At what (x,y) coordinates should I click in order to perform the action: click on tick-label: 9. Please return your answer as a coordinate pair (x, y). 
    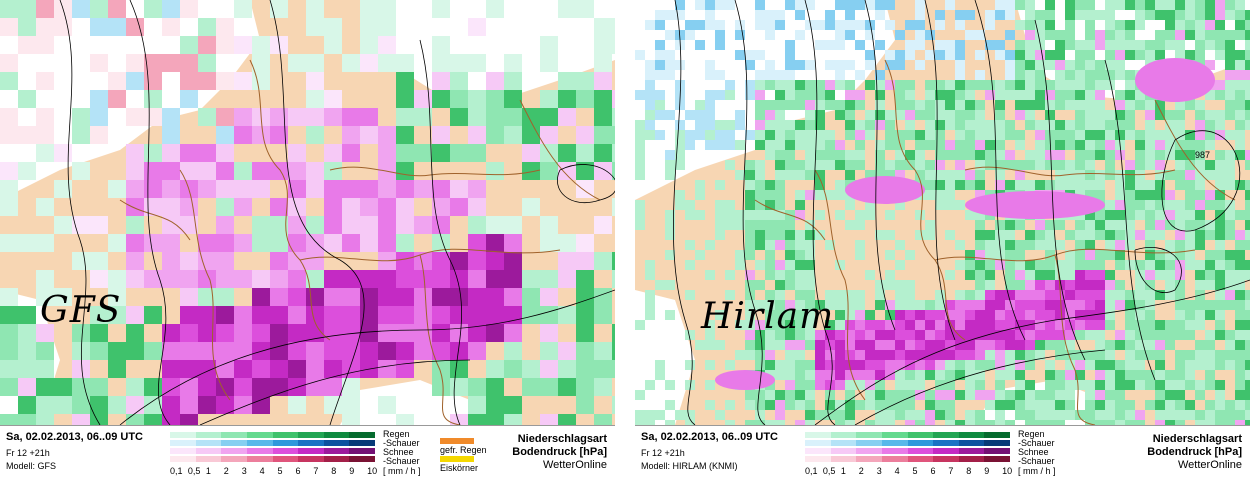
    Looking at the image, I should click on (987, 471).